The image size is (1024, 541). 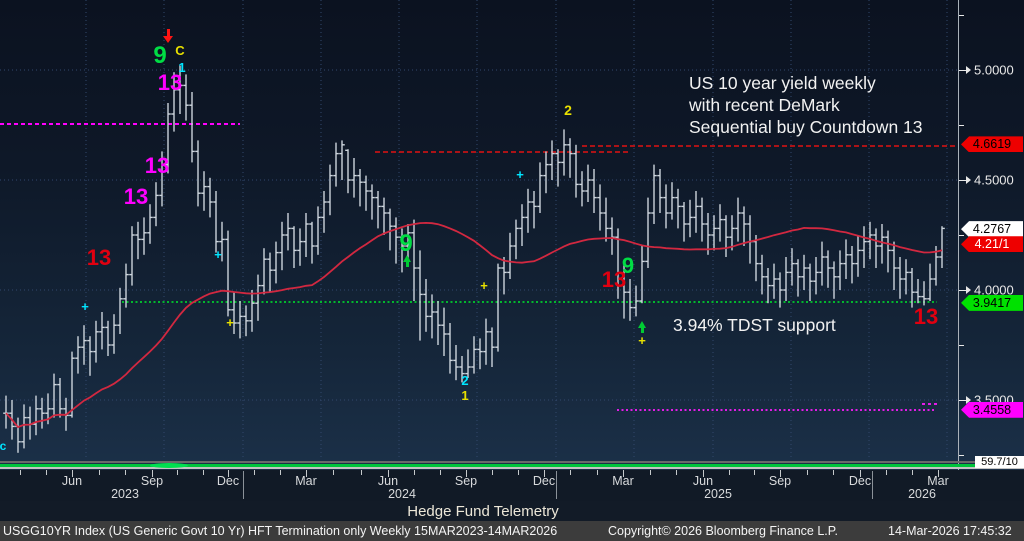 I want to click on x-axis-year-label: 2025, so click(x=718, y=494).